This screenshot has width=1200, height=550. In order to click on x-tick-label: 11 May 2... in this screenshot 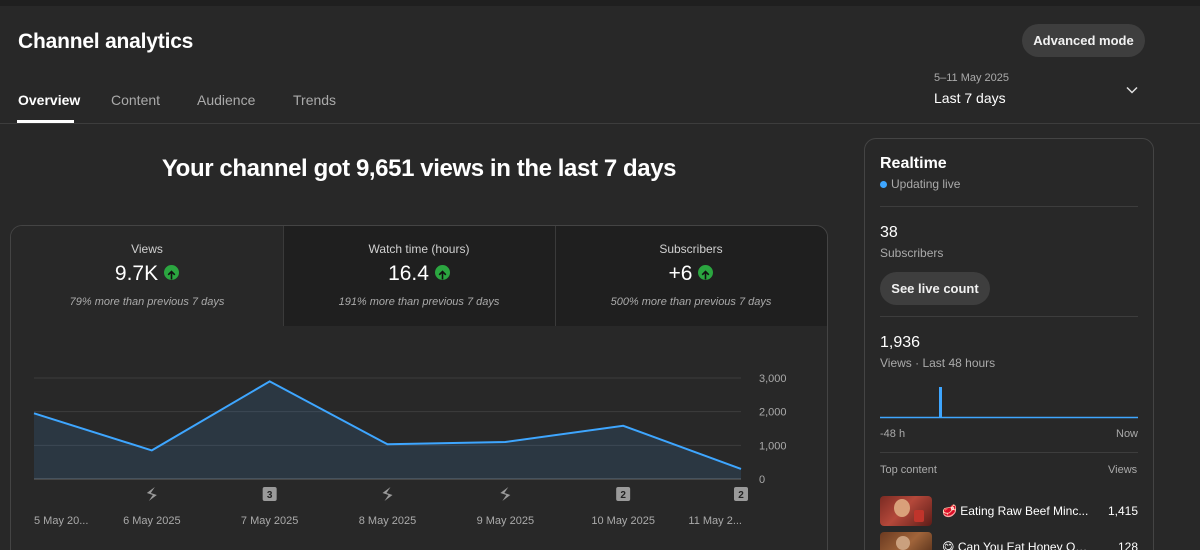, I will do `click(715, 521)`.